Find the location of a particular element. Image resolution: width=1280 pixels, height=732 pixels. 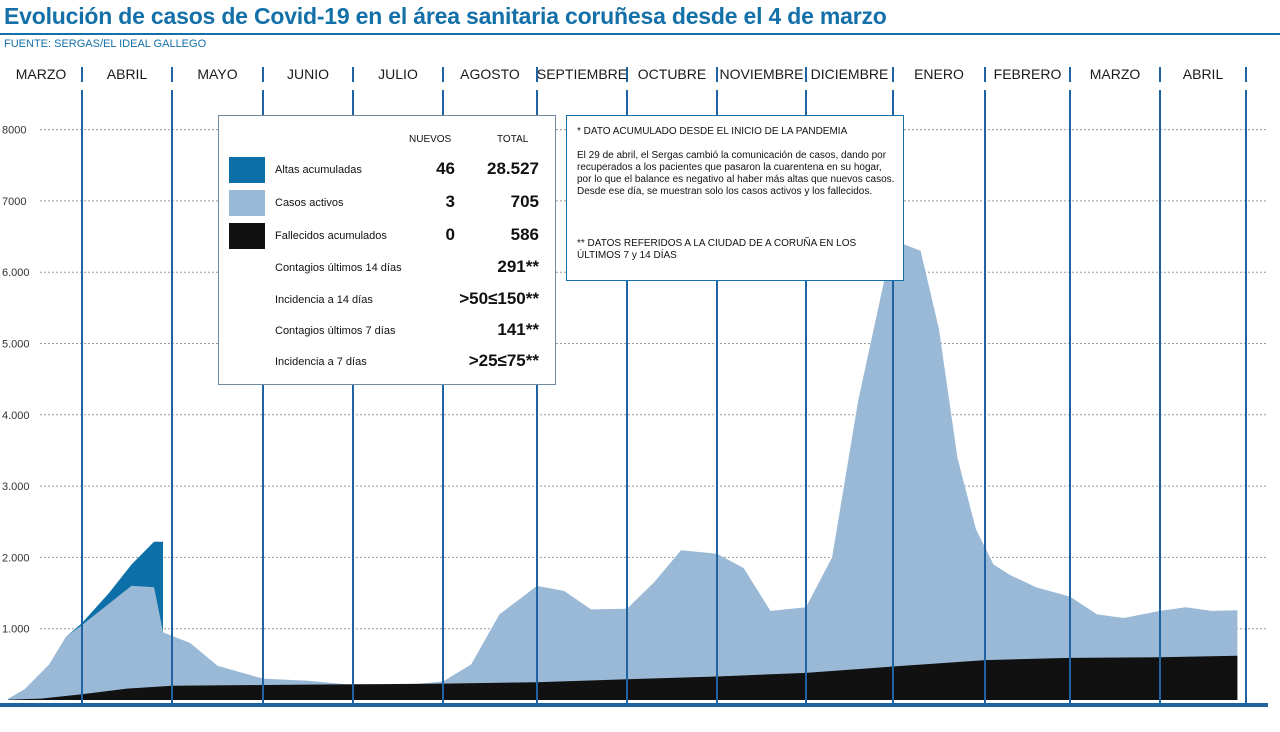

legend-total-altas: 28.527 is located at coordinates (513, 168).